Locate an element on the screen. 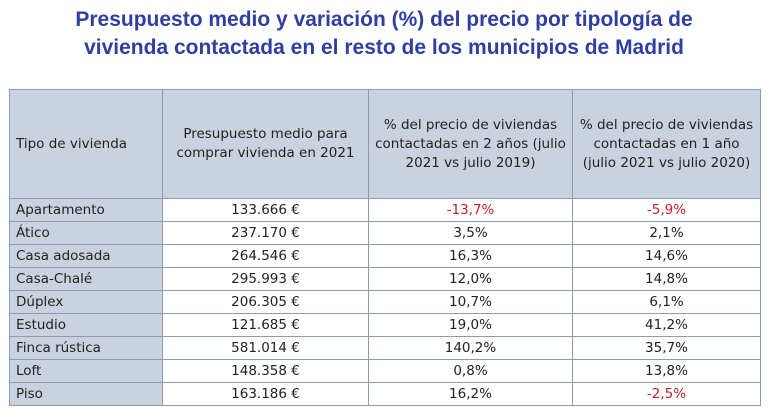  cell-variacion-1-ano: 14,6% is located at coordinates (666, 256).